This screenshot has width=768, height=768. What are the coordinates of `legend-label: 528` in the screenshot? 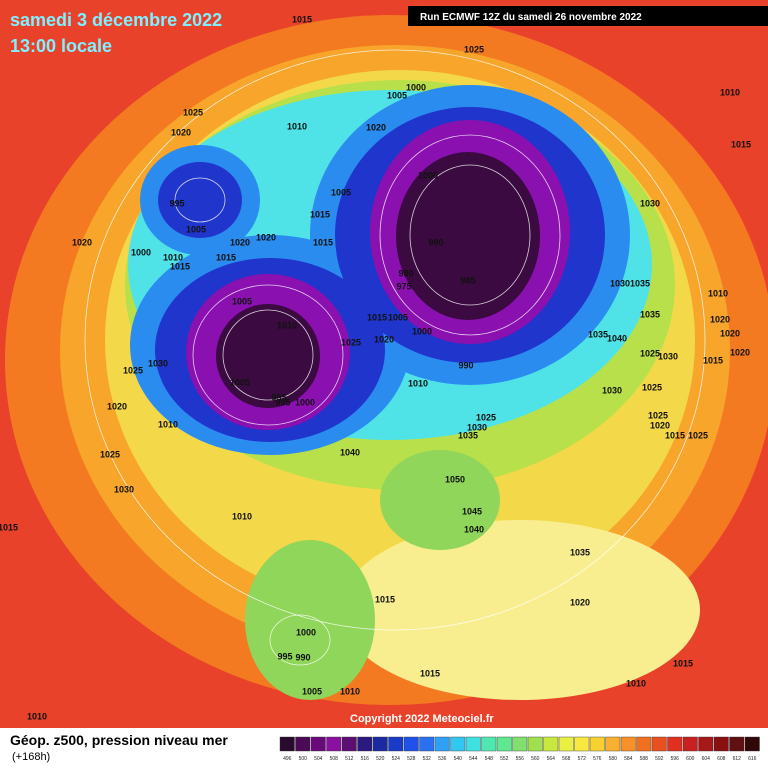 It's located at (411, 759).